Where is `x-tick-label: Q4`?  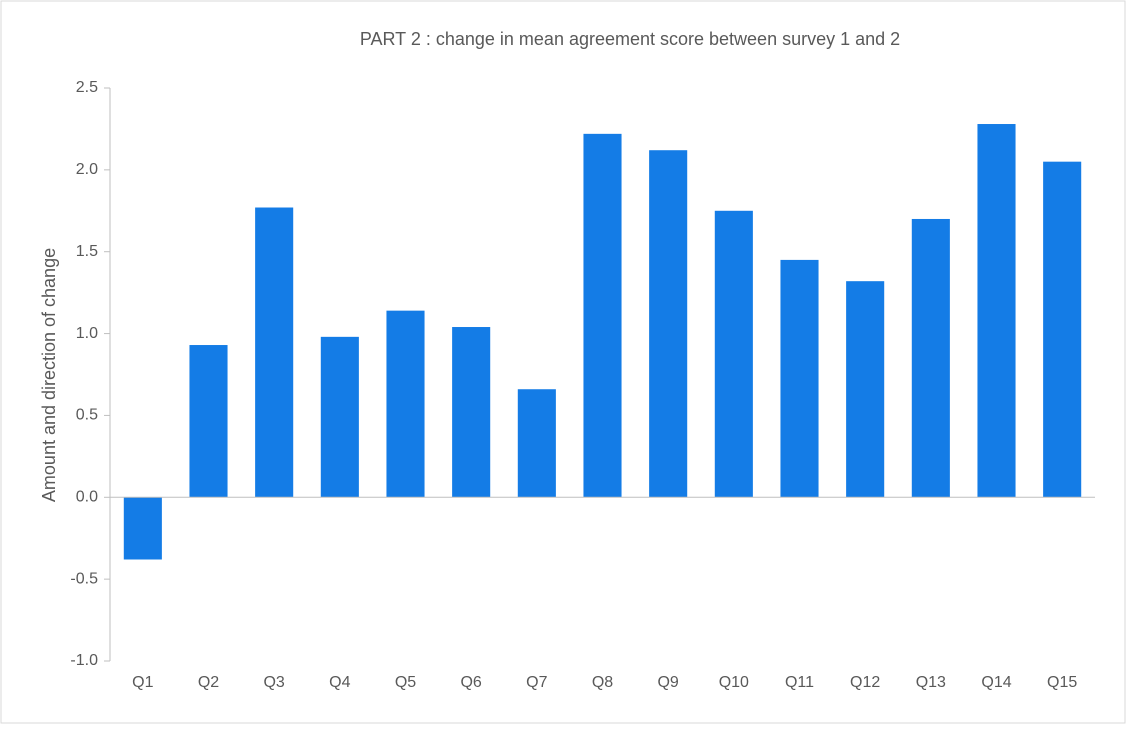
x-tick-label: Q4 is located at coordinates (339, 682).